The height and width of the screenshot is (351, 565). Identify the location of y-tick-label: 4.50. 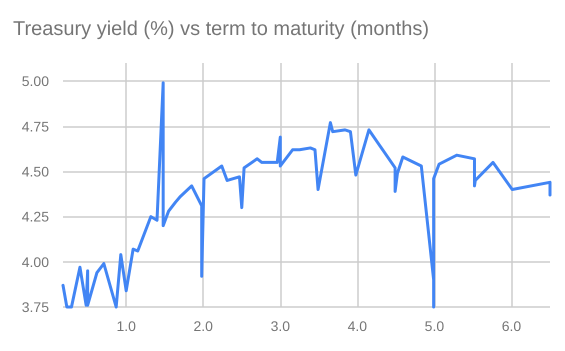
(36, 171).